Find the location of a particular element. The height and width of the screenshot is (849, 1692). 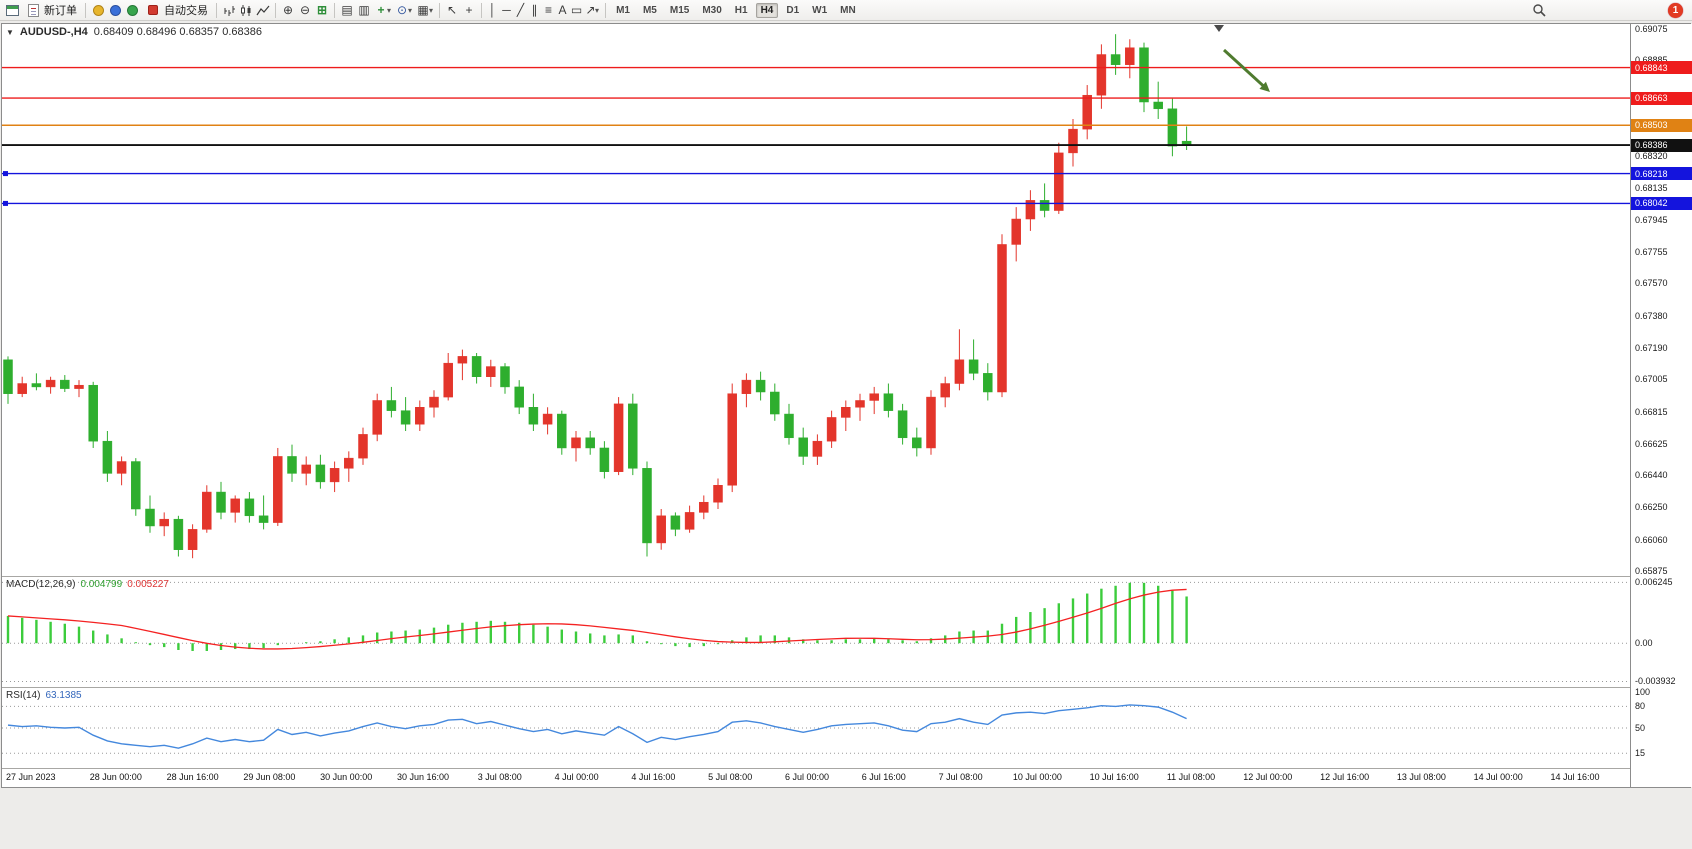

templates-icon: ▦ is located at coordinates (423, 10).